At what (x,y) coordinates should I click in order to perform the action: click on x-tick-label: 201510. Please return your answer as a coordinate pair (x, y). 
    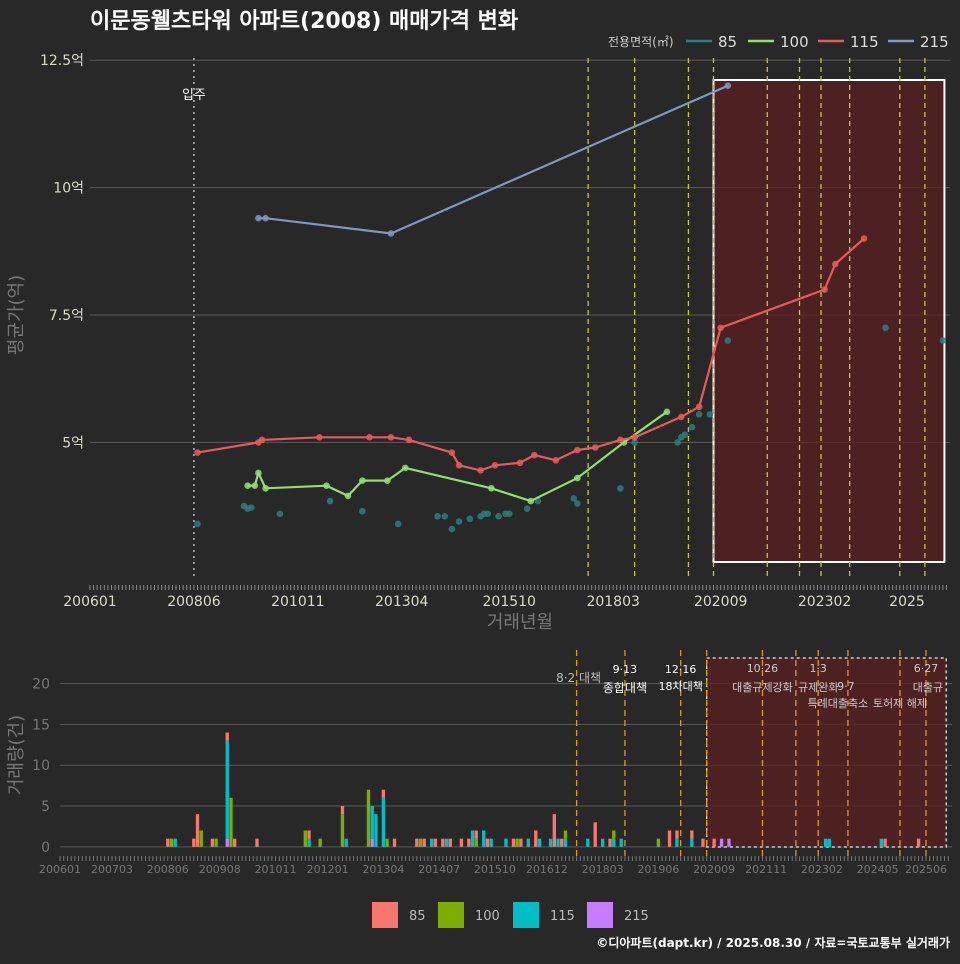
    Looking at the image, I should click on (509, 602).